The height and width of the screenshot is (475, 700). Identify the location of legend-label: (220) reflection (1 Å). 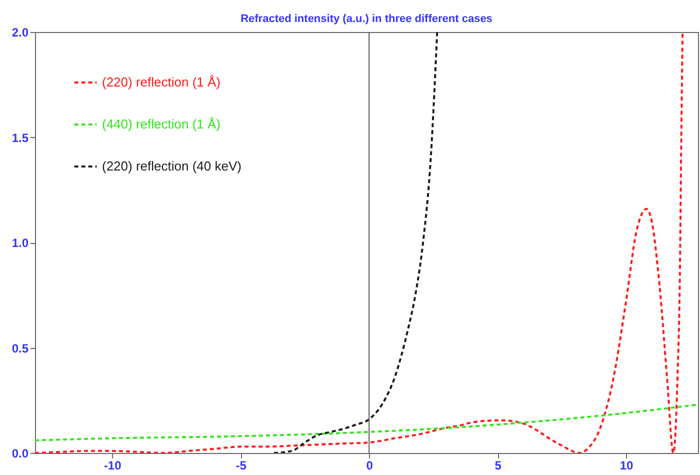
(161, 82).